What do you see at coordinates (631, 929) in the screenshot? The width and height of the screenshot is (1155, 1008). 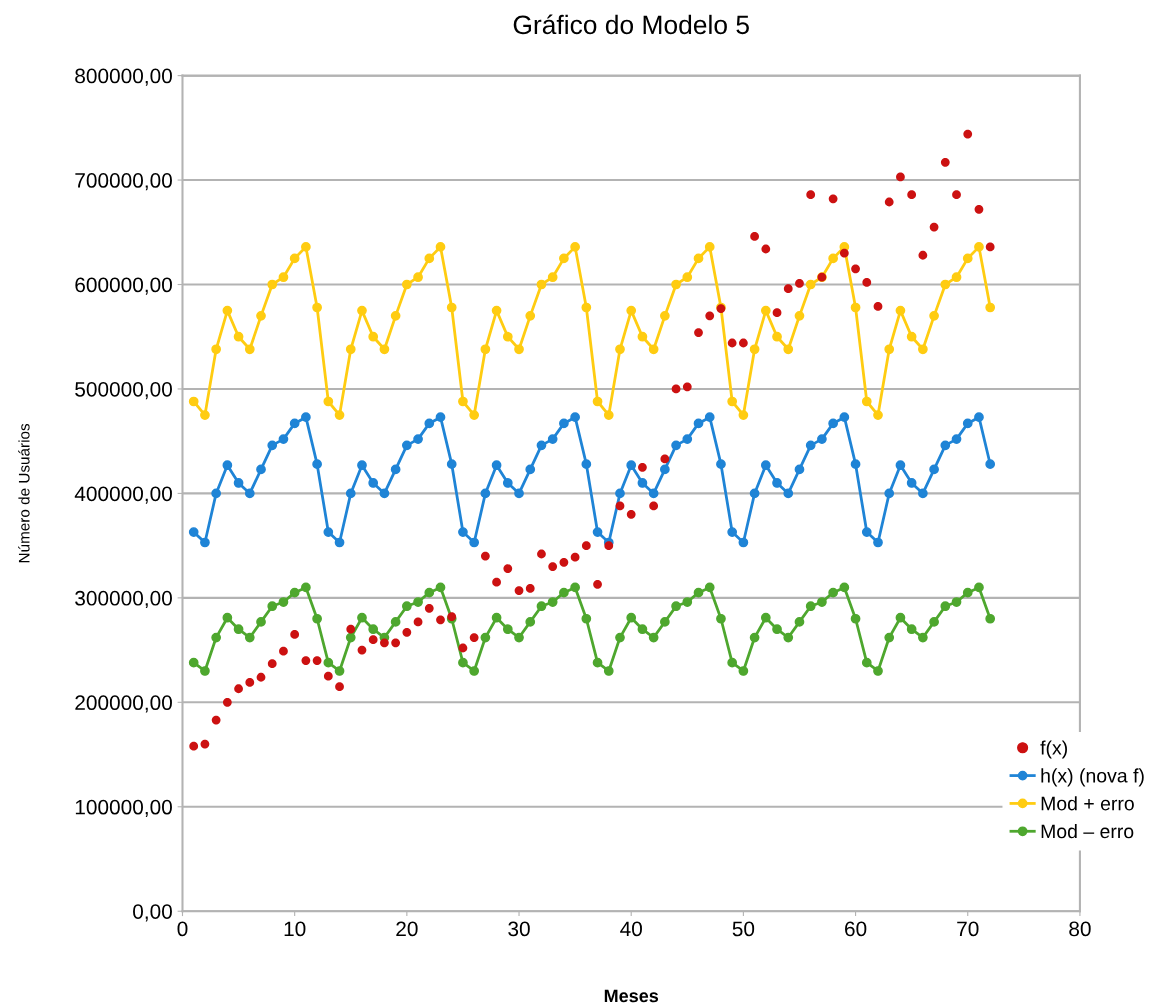 I see `x-tick-label: 40` at bounding box center [631, 929].